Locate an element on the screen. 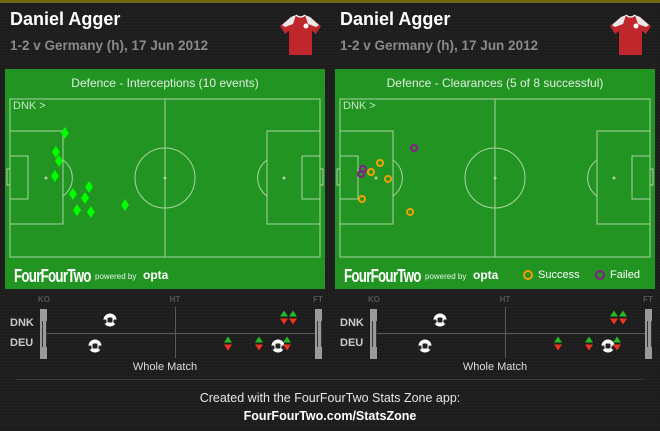 The width and height of the screenshot is (660, 431). footer-link: FourFourTwo.com/StatsZone is located at coordinates (330, 416).